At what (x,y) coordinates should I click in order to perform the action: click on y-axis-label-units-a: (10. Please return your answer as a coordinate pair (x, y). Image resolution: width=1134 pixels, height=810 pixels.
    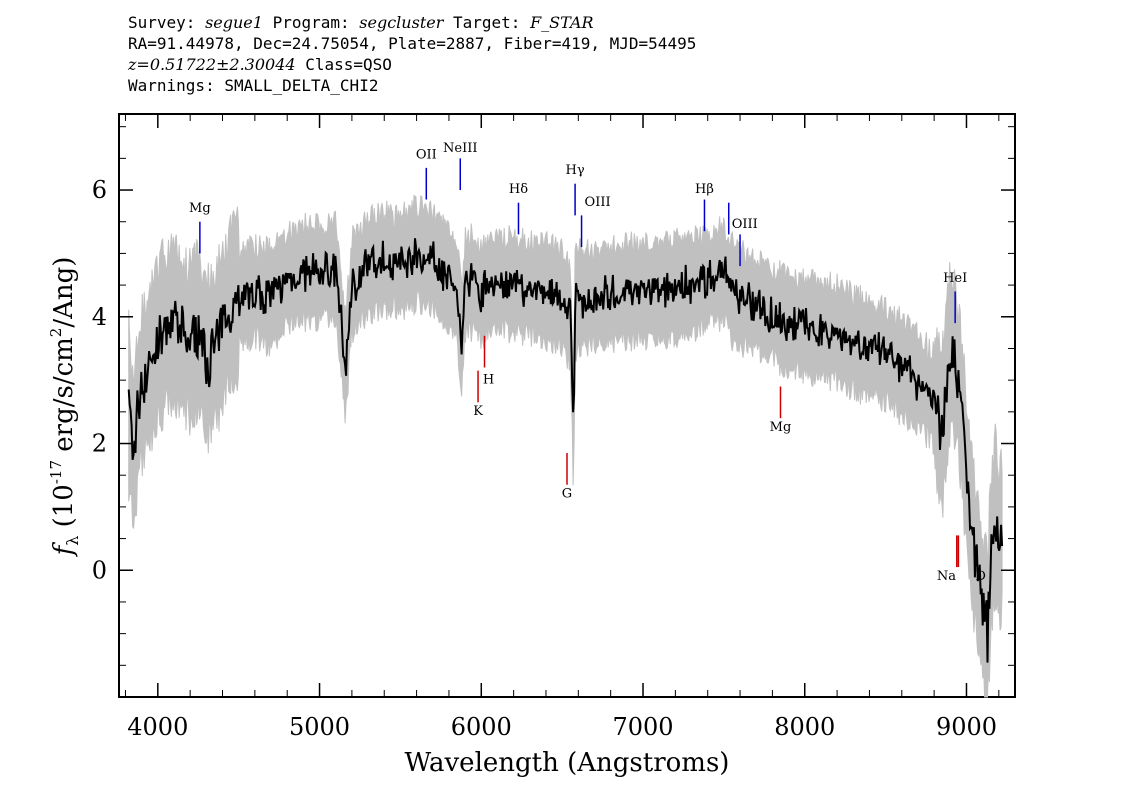
    Looking at the image, I should click on (64, 510).